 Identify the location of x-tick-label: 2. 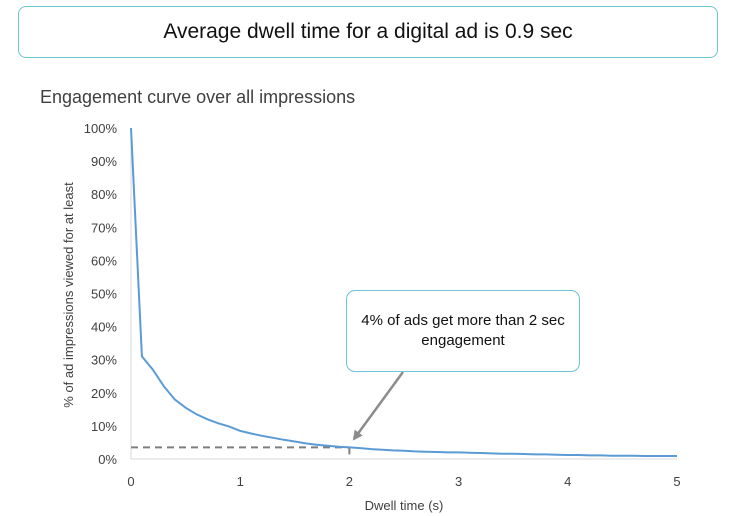
(349, 481).